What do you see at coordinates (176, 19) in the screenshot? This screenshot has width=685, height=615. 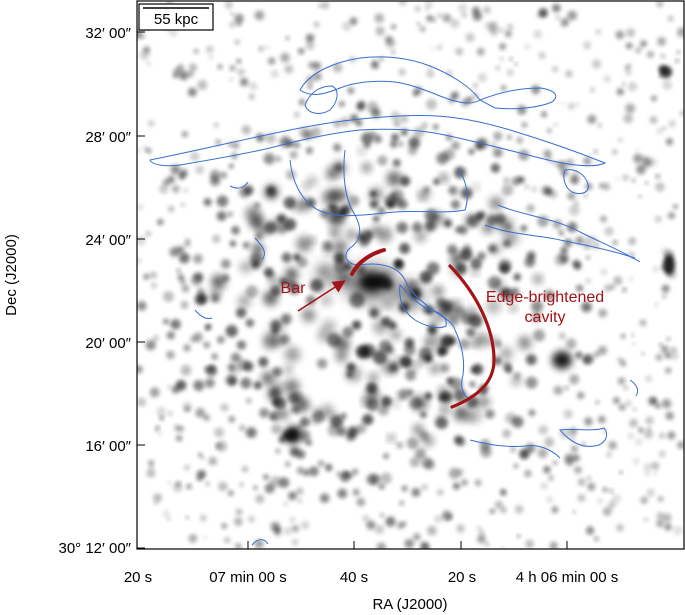 I see `scale-bar-label: 55 kpc` at bounding box center [176, 19].